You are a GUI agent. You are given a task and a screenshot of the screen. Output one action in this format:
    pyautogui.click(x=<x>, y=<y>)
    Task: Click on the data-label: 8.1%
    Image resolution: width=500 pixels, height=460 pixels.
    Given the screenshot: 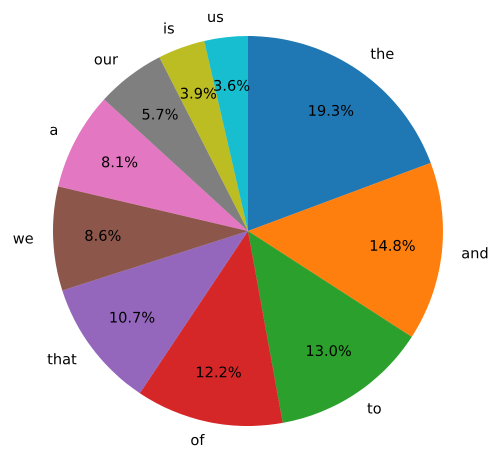 What is the action you would take?
    pyautogui.click(x=120, y=162)
    